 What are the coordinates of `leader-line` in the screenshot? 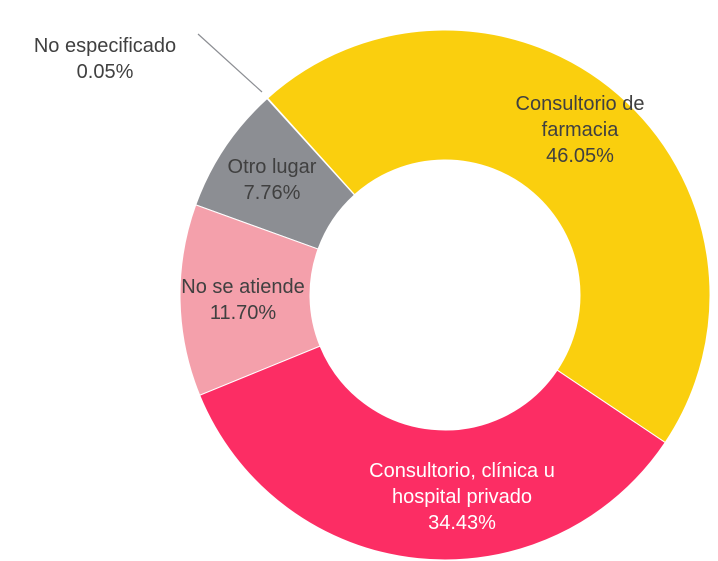 It's located at (230, 63).